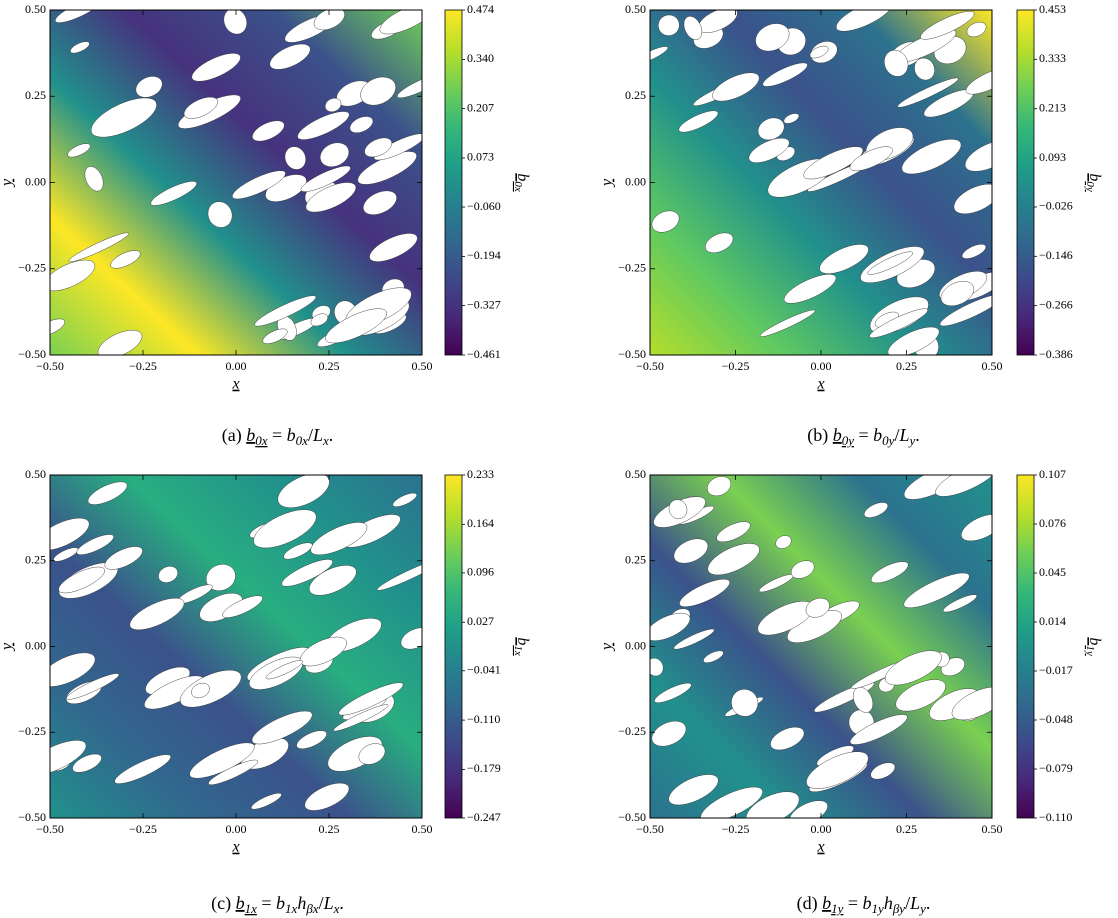 The height and width of the screenshot is (918, 1118). Describe the element at coordinates (1090, 650) in the screenshot. I see `colorbar-label-sub: 1y` at that location.